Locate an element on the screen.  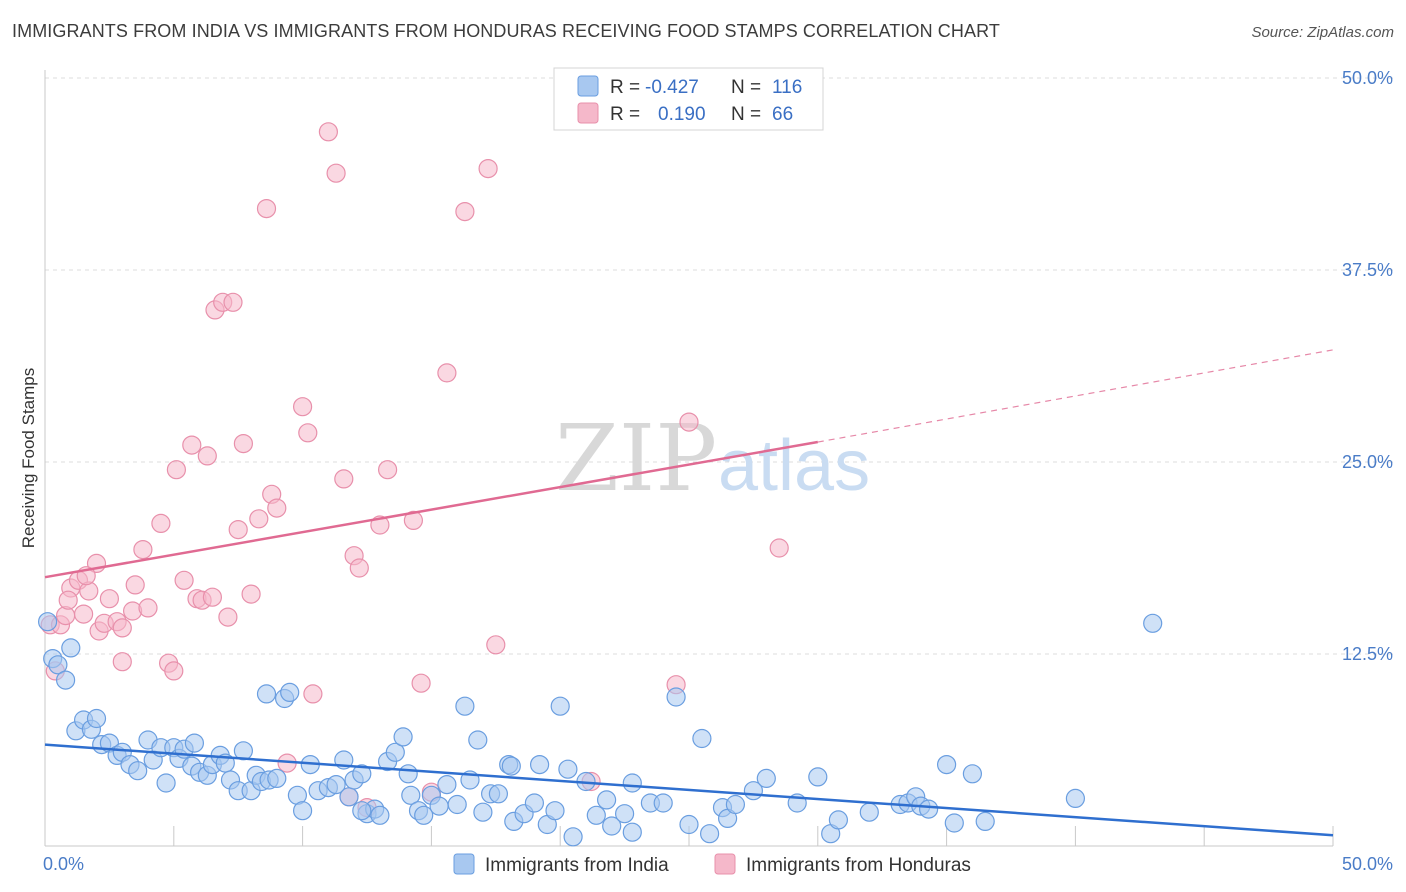
legend-box is located at coordinates (688, 99).